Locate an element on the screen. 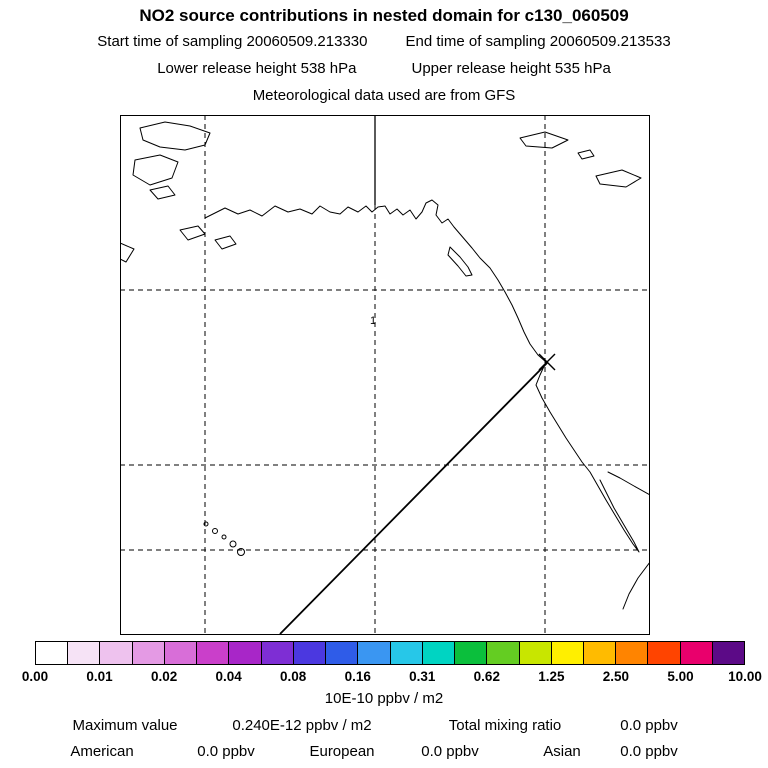 The width and height of the screenshot is (768, 768). max-value-label: Maximum value is located at coordinates (125, 725).